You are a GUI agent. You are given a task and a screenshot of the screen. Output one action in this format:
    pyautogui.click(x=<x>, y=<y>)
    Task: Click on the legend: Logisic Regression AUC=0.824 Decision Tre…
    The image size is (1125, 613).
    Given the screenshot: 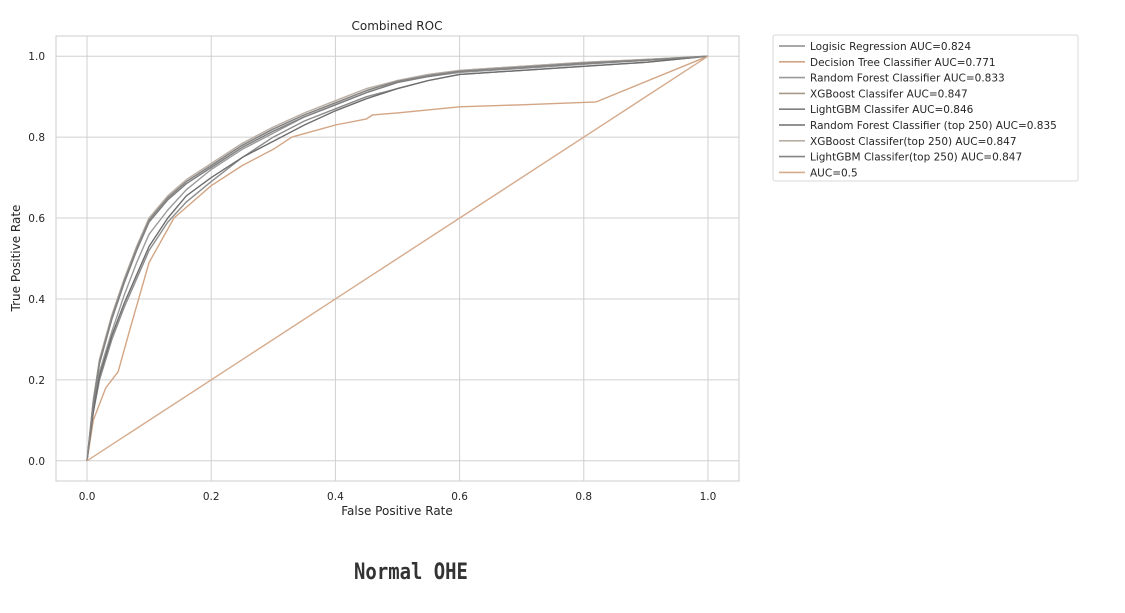 What is the action you would take?
    pyautogui.click(x=925, y=108)
    